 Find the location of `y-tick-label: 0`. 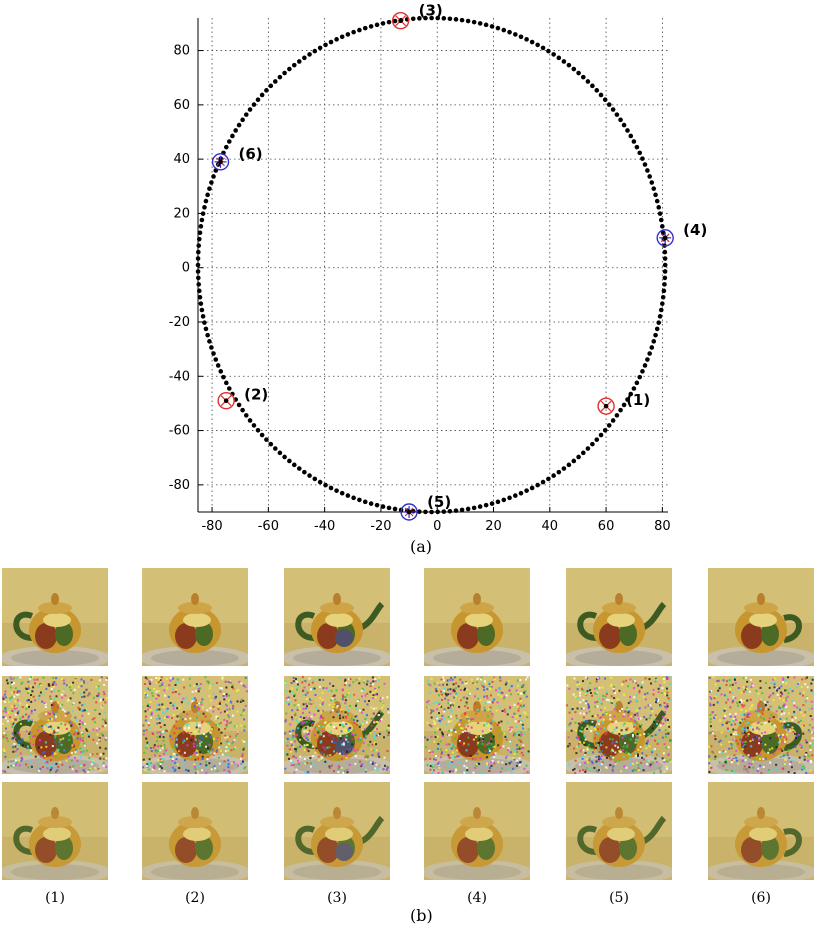

y-tick-label: 0 is located at coordinates (186, 268).